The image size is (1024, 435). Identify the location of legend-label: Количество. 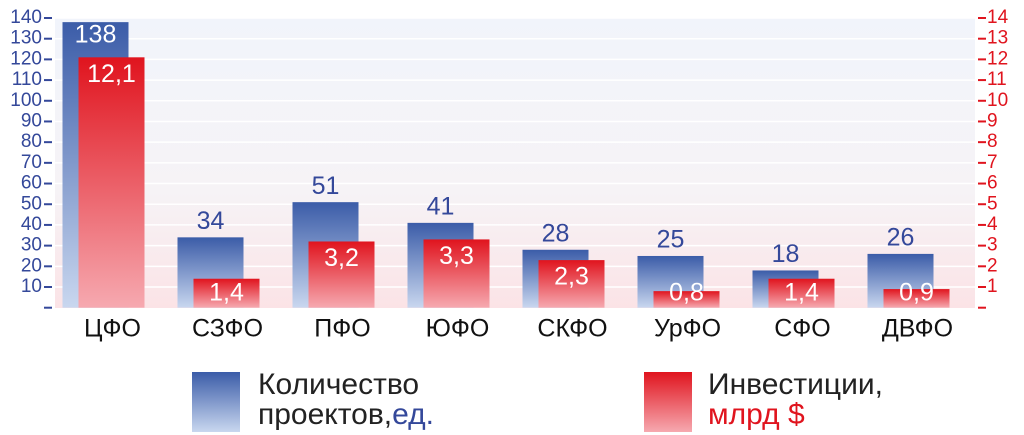
(338, 384).